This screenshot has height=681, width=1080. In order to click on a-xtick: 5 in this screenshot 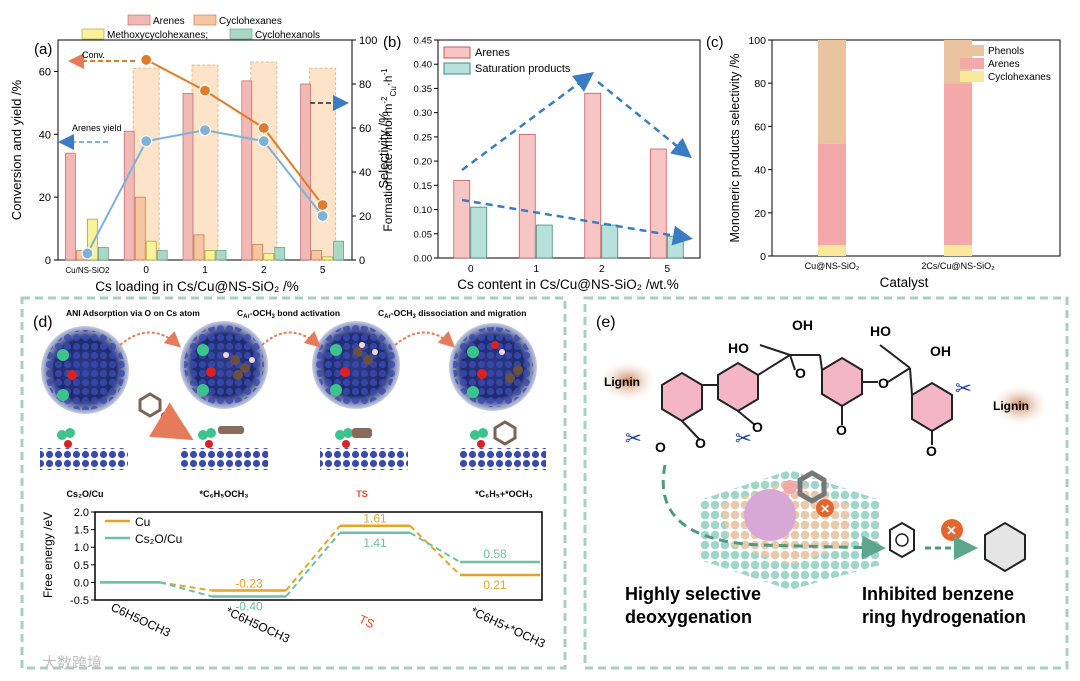, I will do `click(323, 270)`.